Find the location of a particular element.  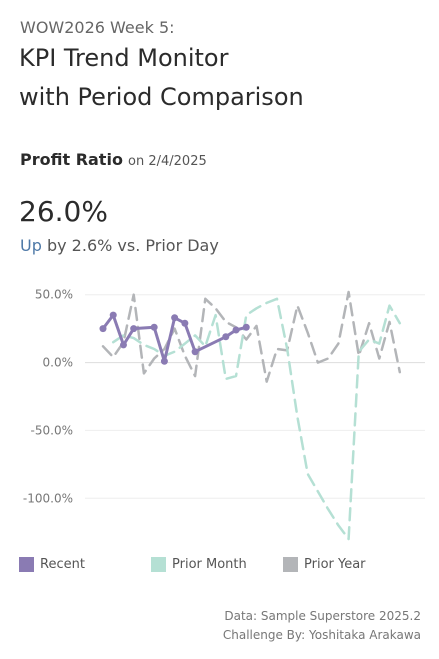

metric-date: on 2/4/2025 is located at coordinates (167, 161).